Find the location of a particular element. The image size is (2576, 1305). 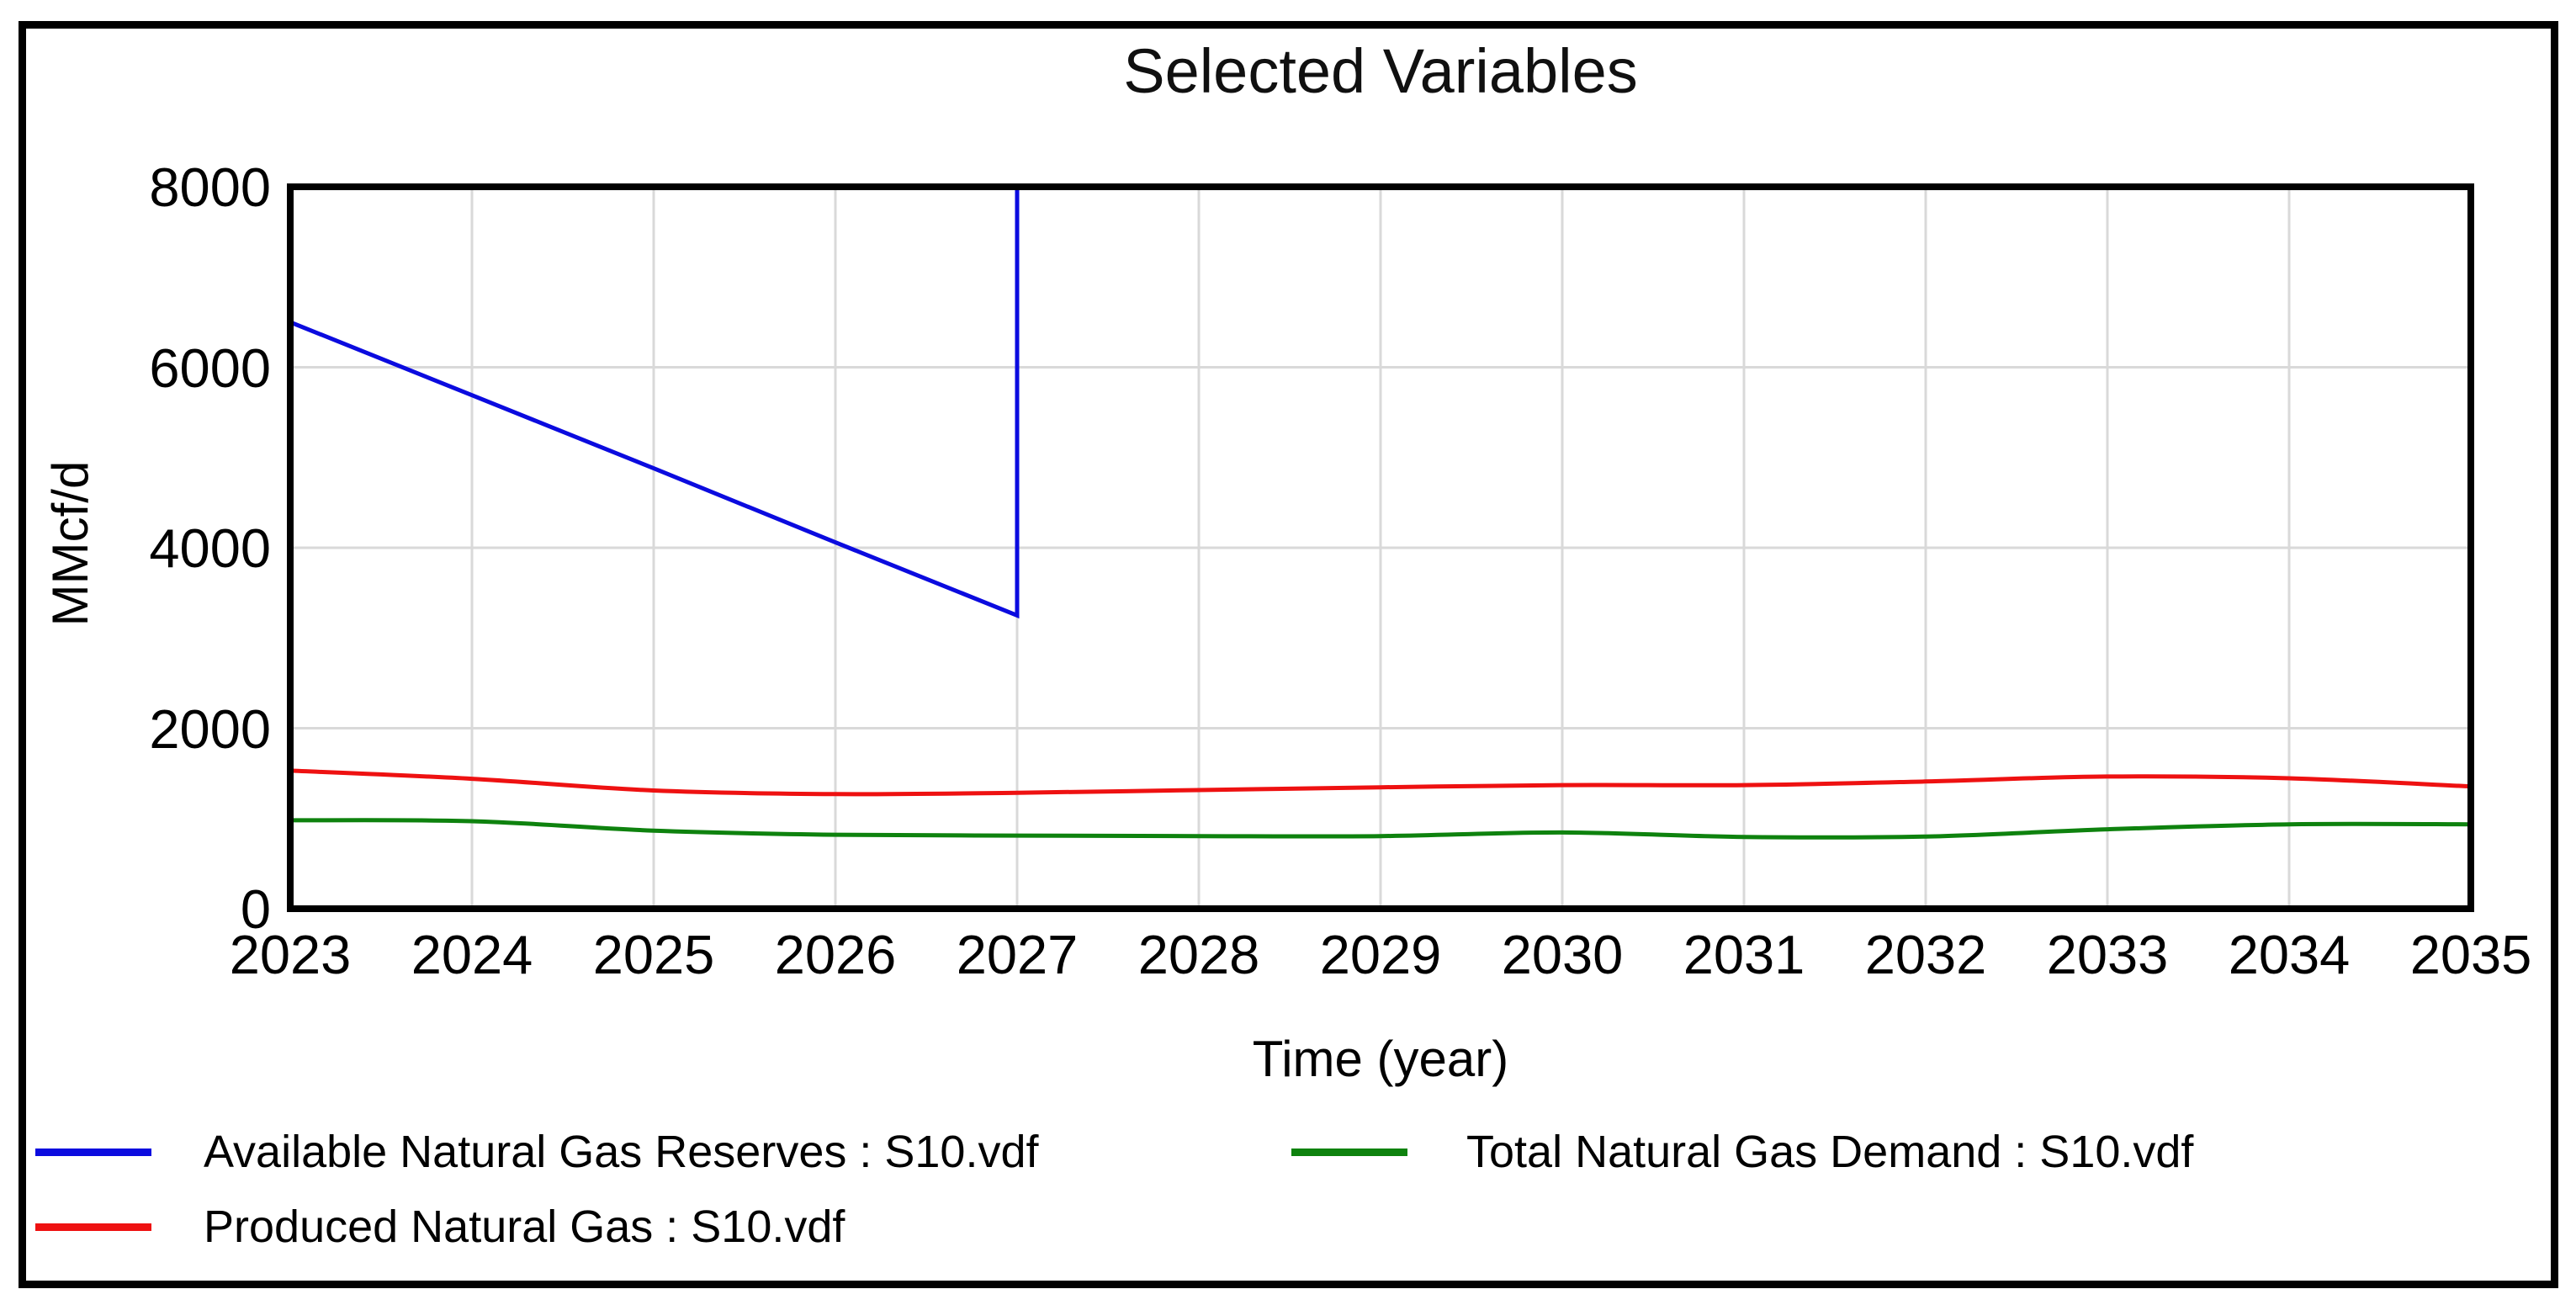

chart-title: Selected Variables is located at coordinates (1380, 71).